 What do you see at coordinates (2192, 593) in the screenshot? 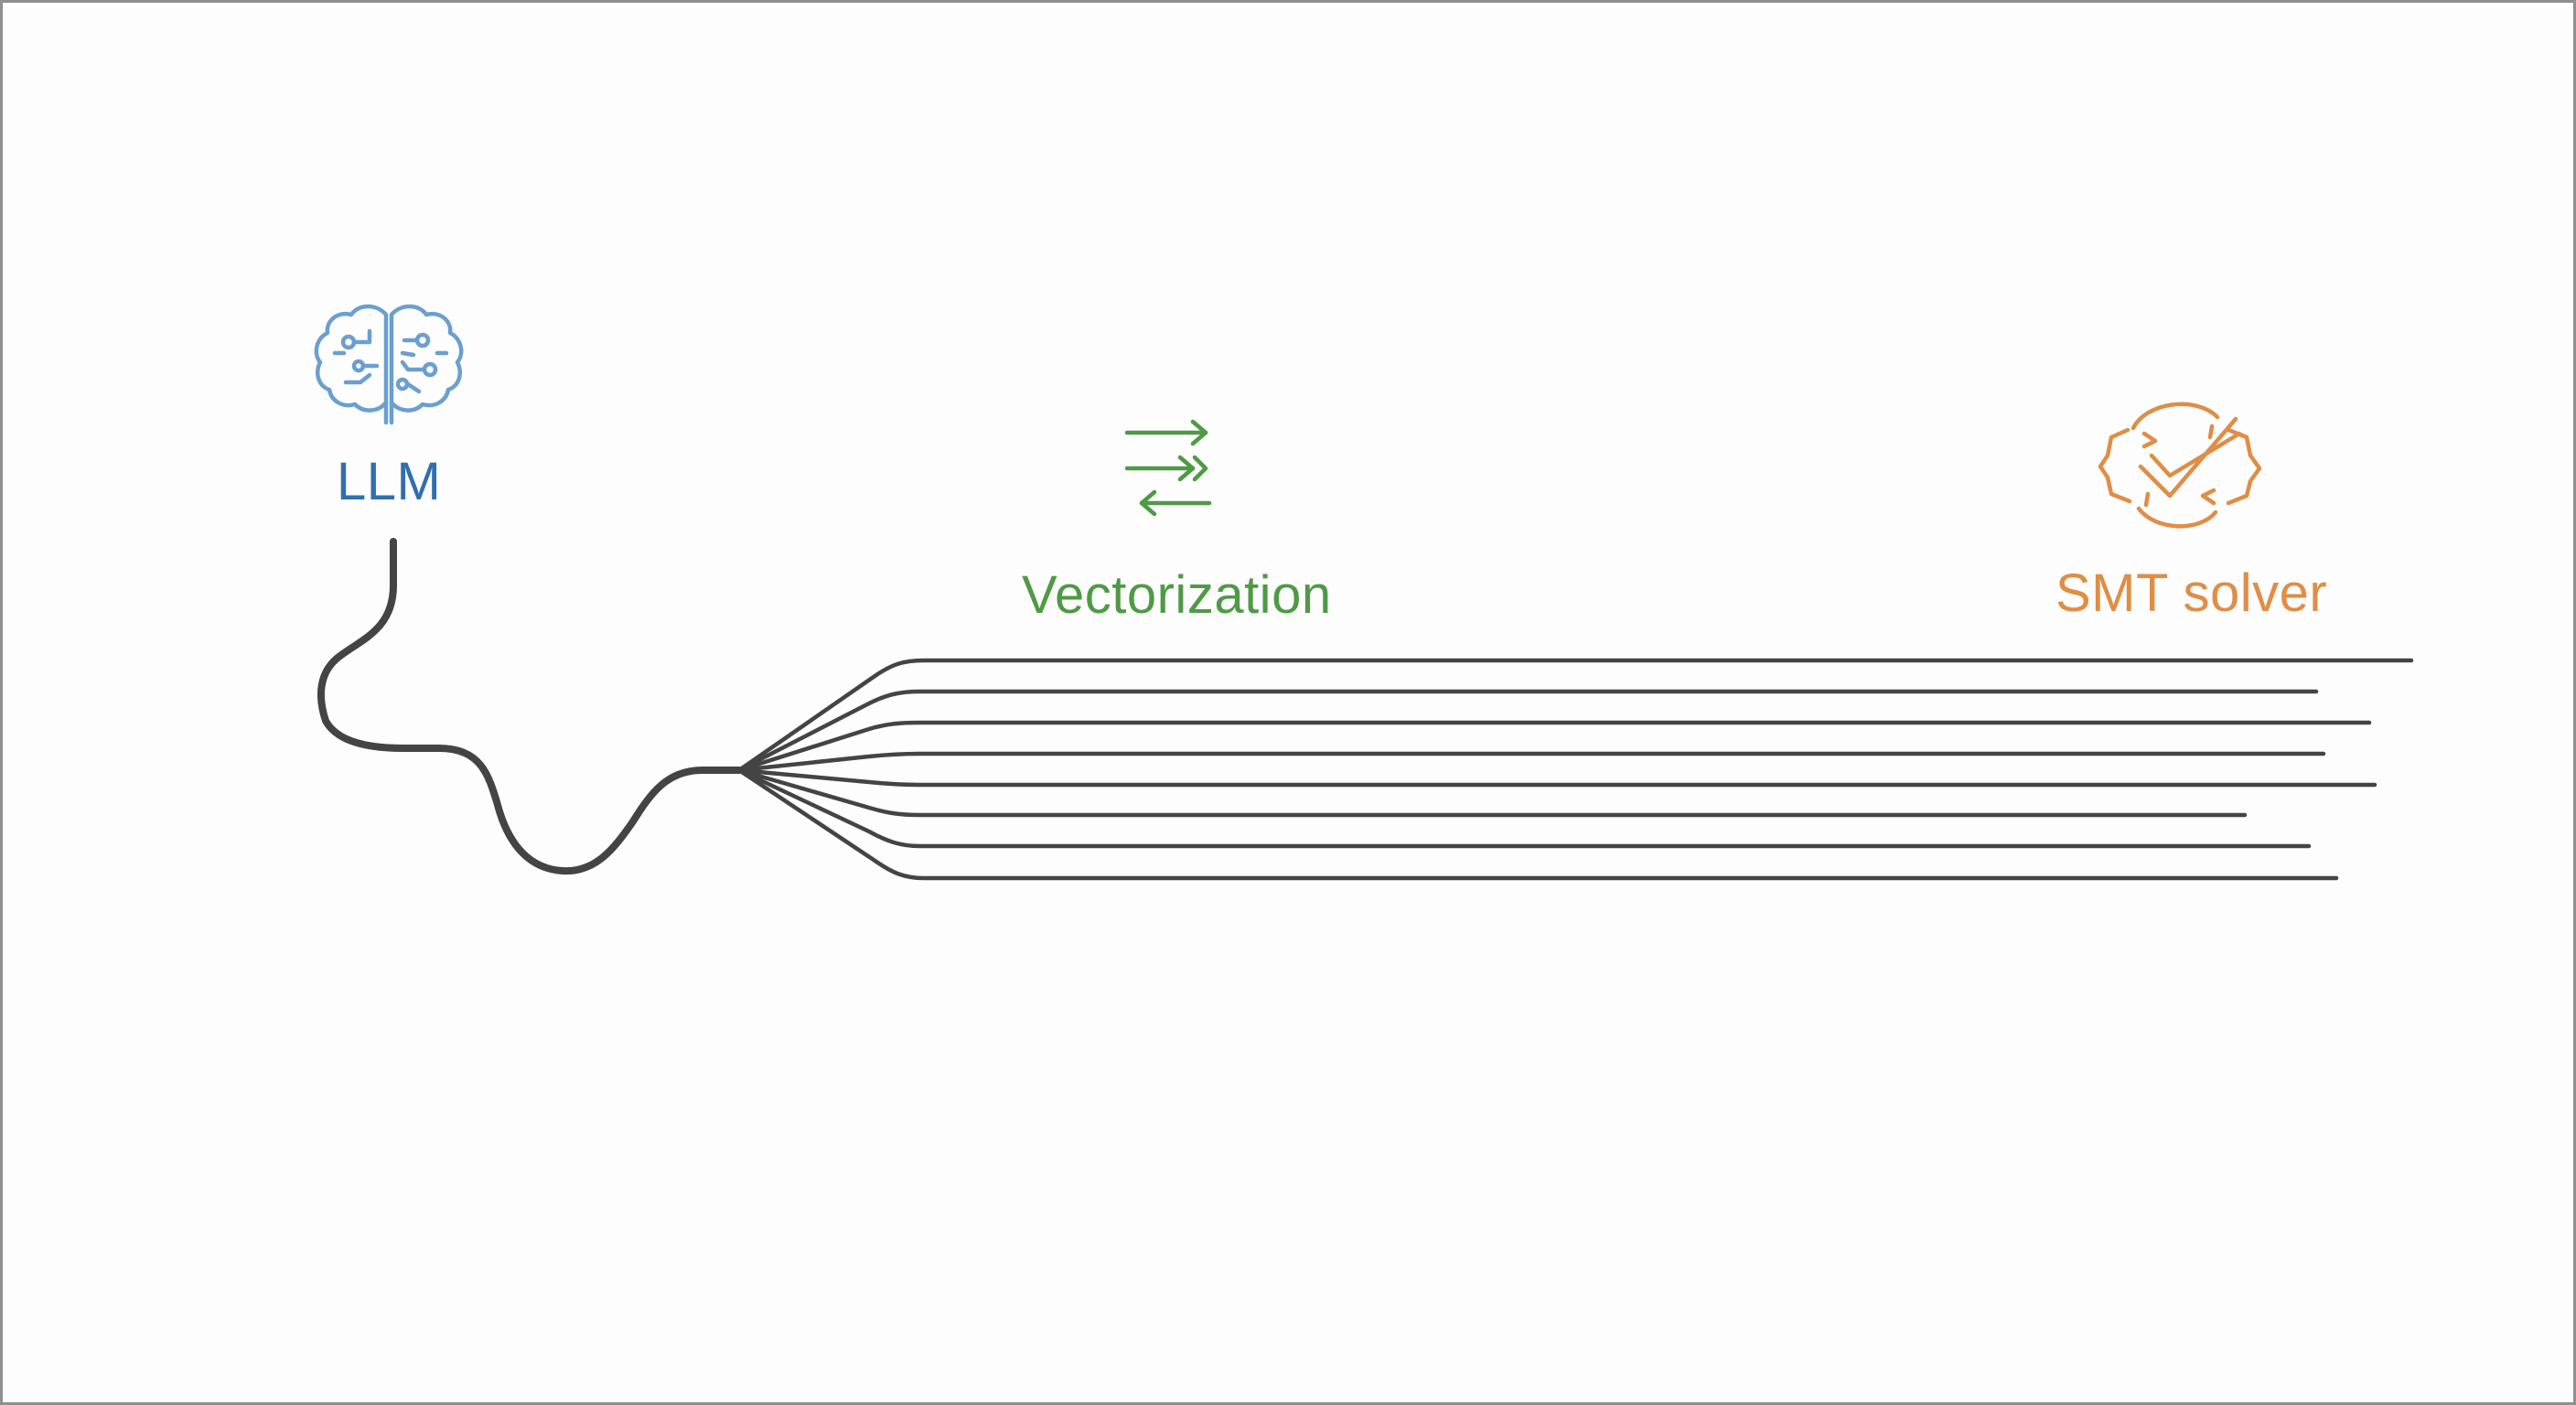
I see `smt-solver-label: SMT solver` at bounding box center [2192, 593].